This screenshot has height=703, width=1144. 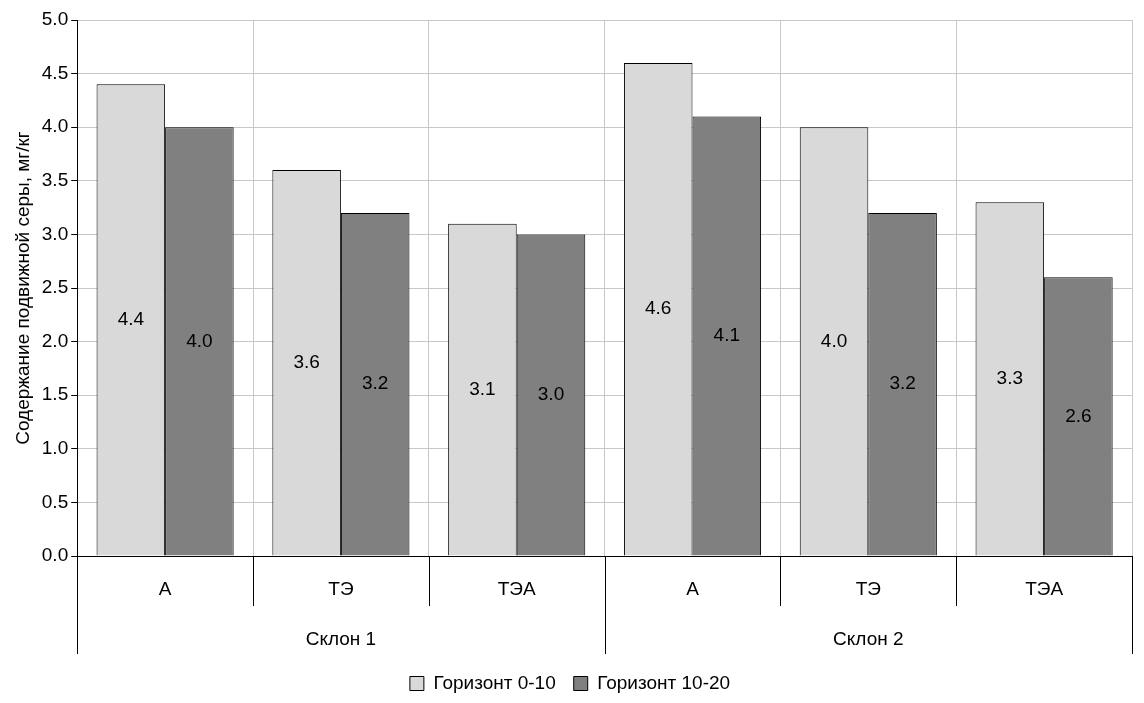 I want to click on y-tick-label: 4.5, so click(x=55, y=72).